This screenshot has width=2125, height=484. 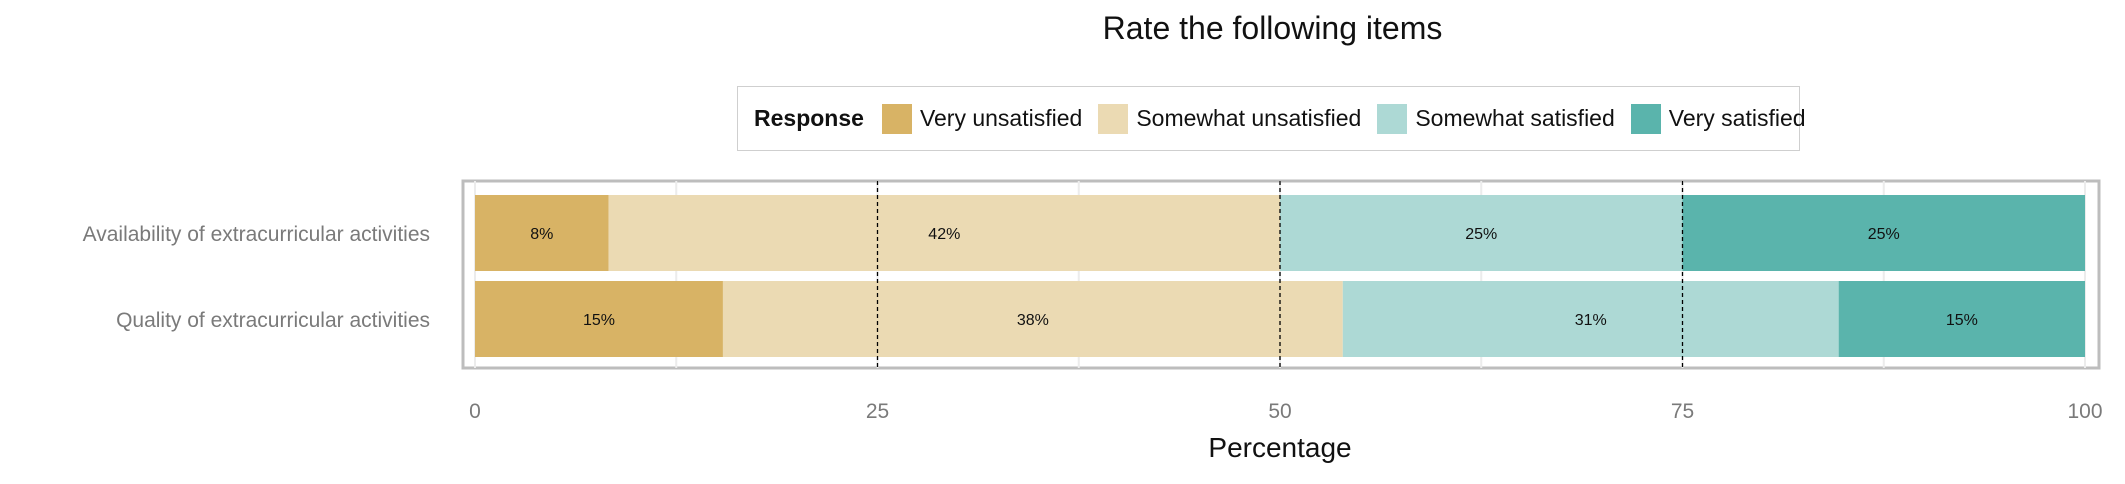 I want to click on data-label: 42%, so click(x=944, y=234).